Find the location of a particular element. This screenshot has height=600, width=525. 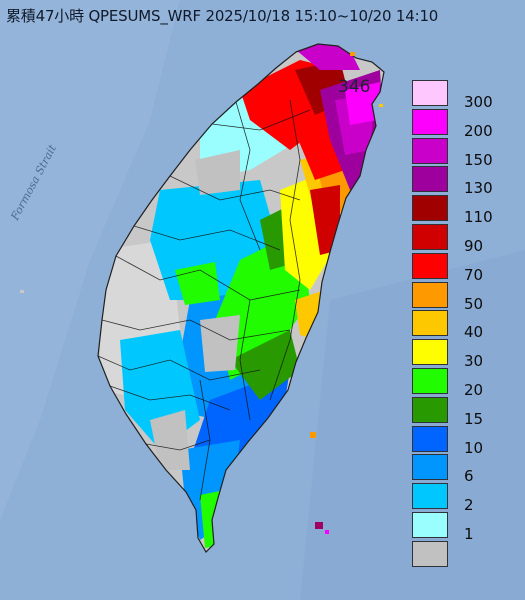

legend-label: 70 is located at coordinates (474, 274).